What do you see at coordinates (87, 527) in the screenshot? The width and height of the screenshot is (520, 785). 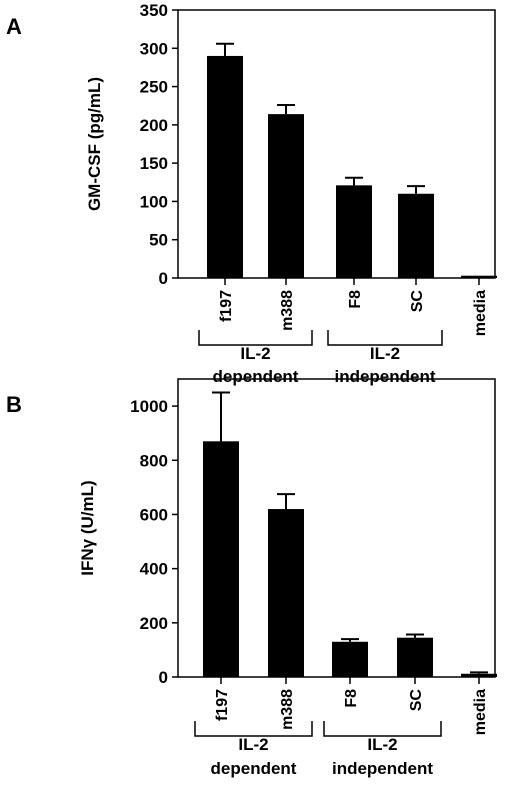 I see `y-axis-title: IFNγ (U/mL)` at bounding box center [87, 527].